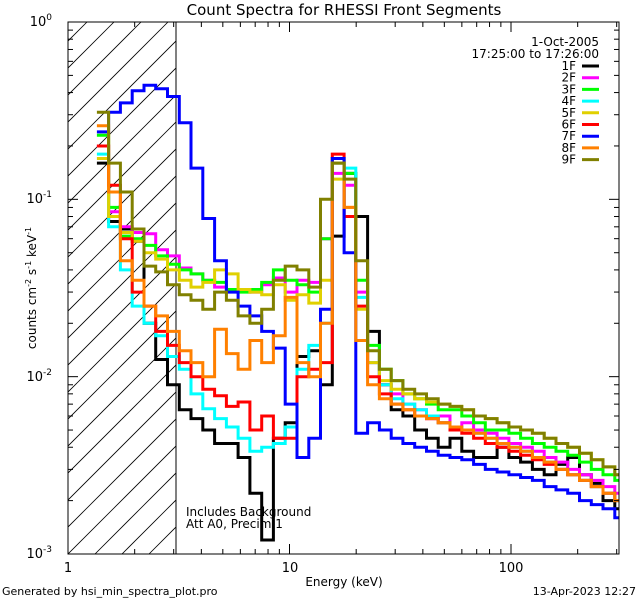 The image size is (640, 600). What do you see at coordinates (68, 568) in the screenshot?
I see `x-tick-label-1: 1` at bounding box center [68, 568].